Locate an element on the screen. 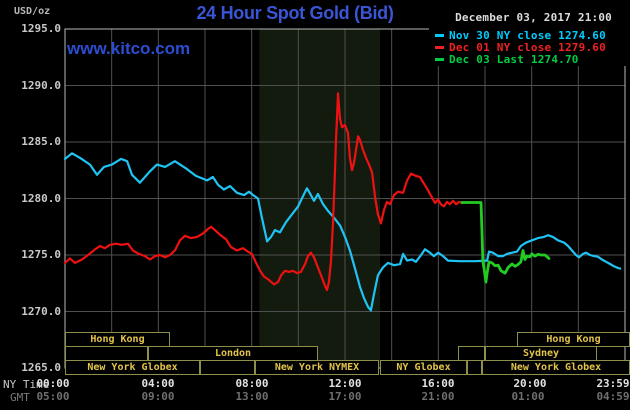  y-tick-label: 1295.0 is located at coordinates (41, 28).